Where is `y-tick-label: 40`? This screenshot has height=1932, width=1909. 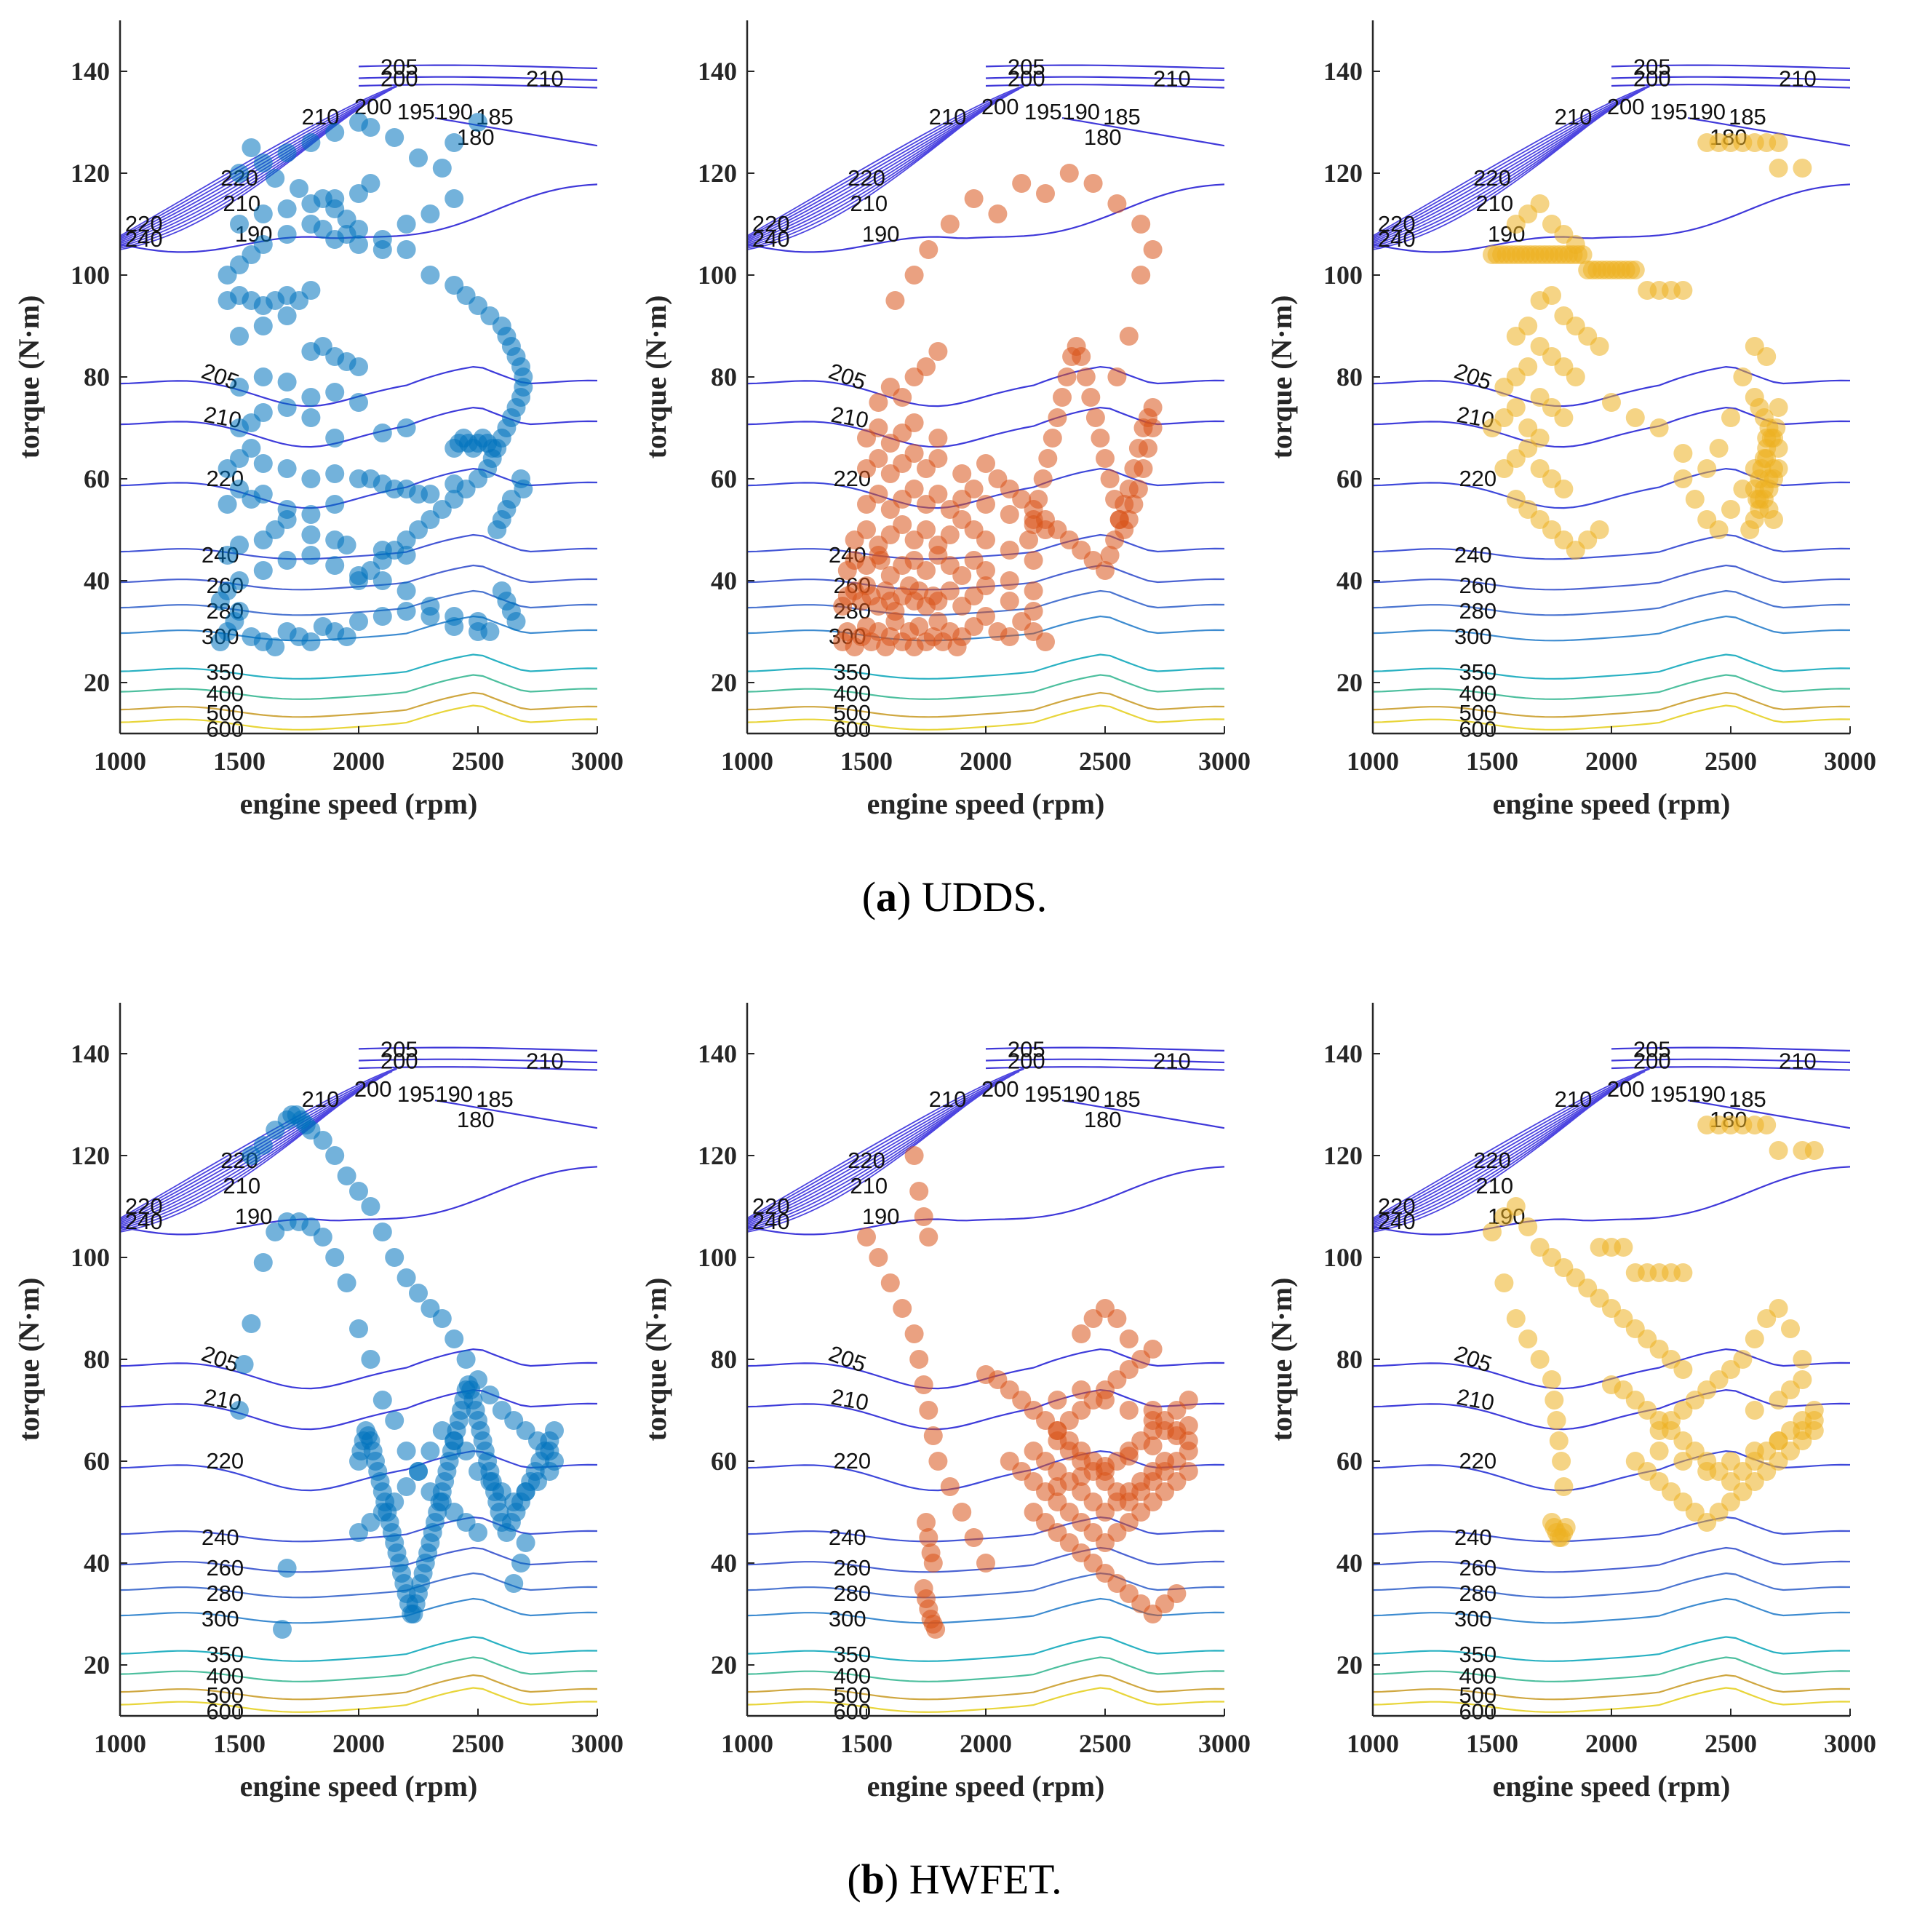 y-tick-label: 40 is located at coordinates (97, 1563).